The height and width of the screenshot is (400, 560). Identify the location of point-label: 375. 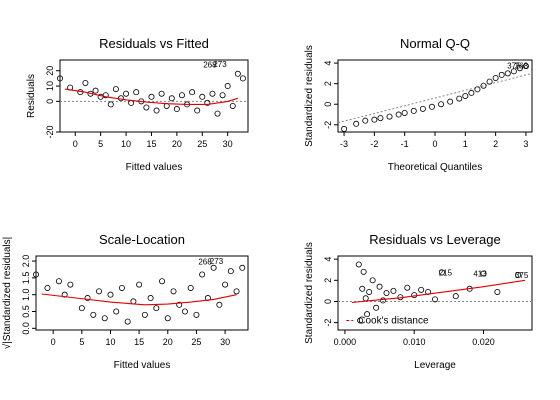
(514, 66).